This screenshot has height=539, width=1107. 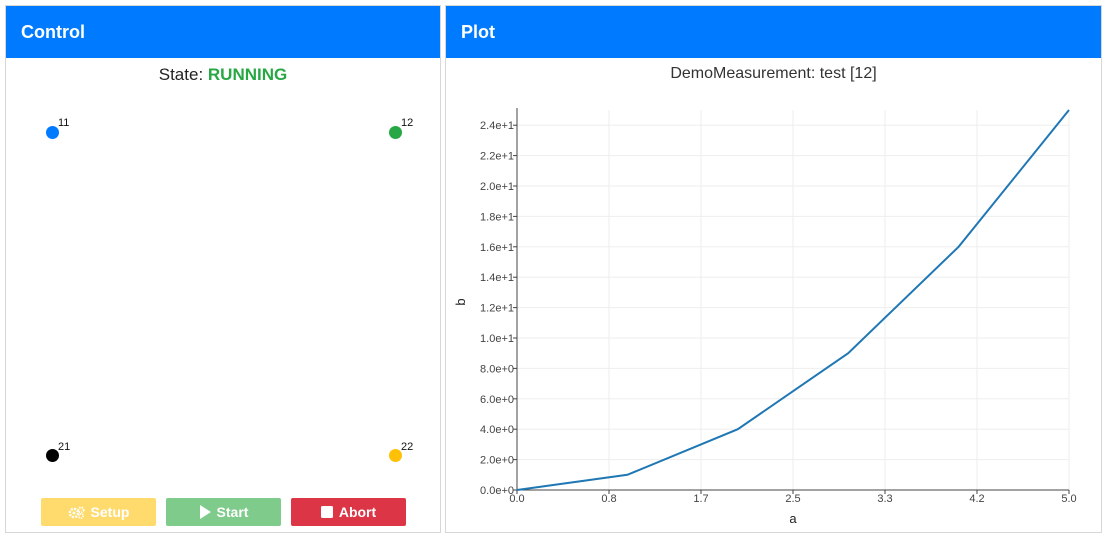 I want to click on y-tick-label: 0.0e+0, so click(x=497, y=491).